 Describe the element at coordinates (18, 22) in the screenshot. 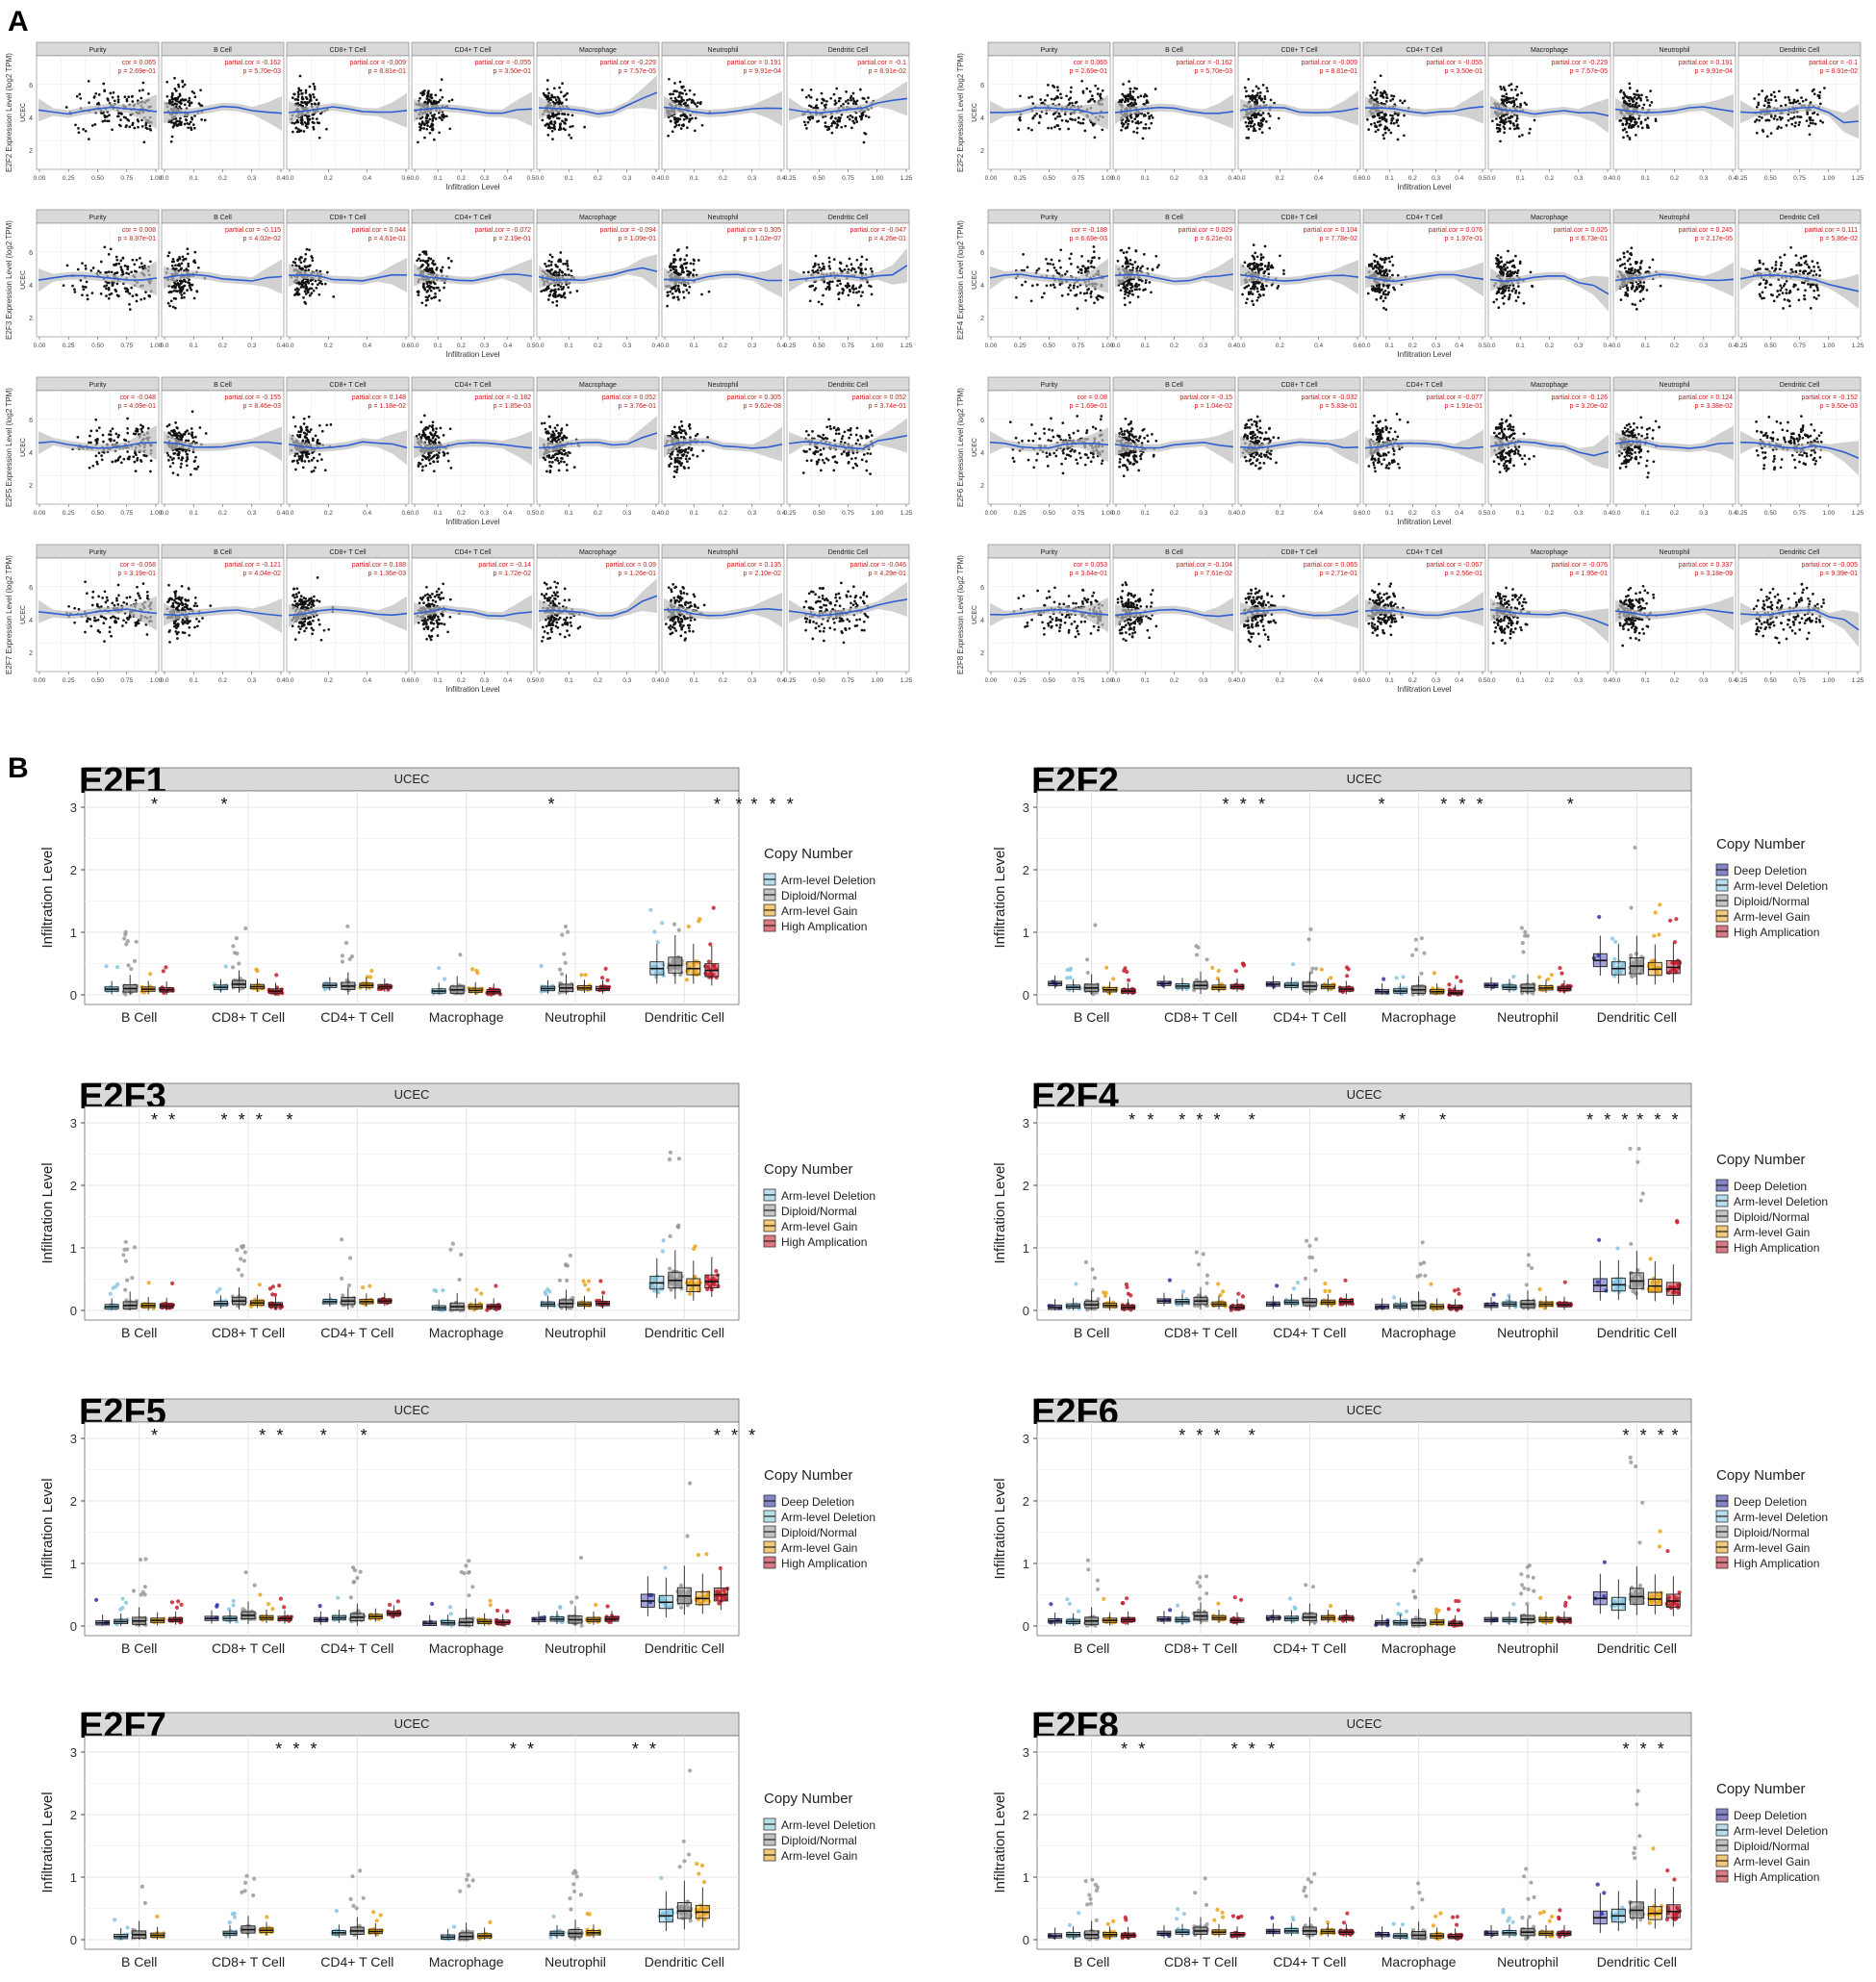

I see `panel-label-a: A` at that location.